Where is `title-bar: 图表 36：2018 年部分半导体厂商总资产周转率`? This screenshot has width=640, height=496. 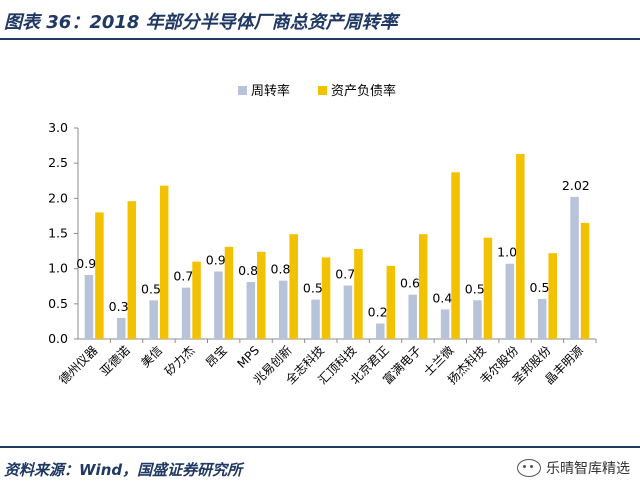
title-bar: 图表 36：2018 年部分半导体厂商总资产周转率 is located at coordinates (320, 20).